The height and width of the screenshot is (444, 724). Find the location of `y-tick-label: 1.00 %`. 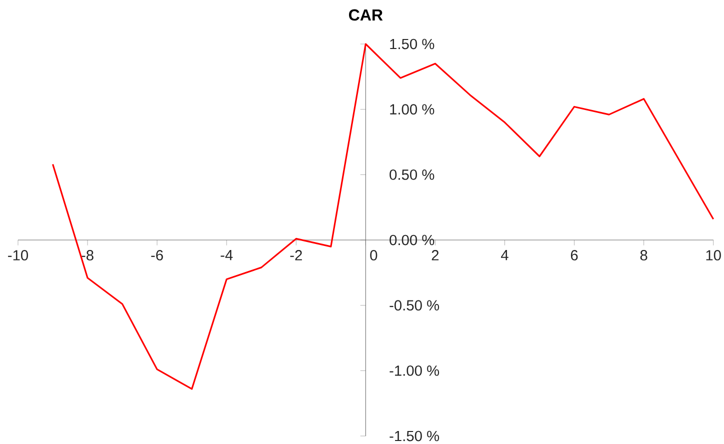

y-tick-label: 1.00 % is located at coordinates (412, 109).